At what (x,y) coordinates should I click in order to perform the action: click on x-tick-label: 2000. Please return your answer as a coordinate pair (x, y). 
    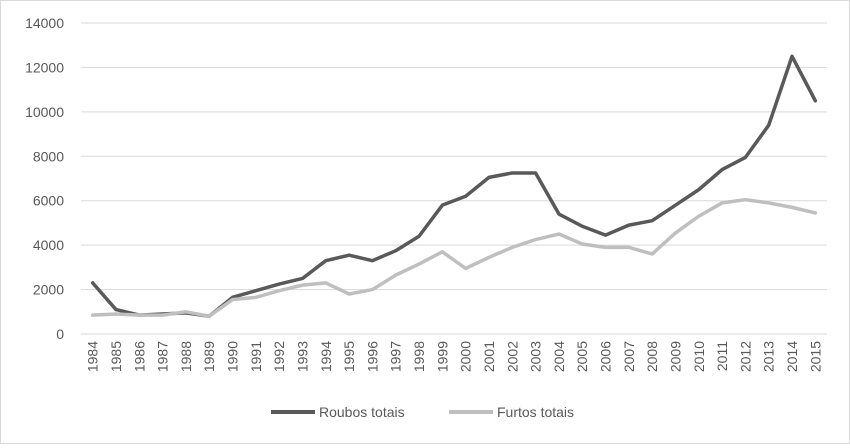
    Looking at the image, I should click on (466, 356).